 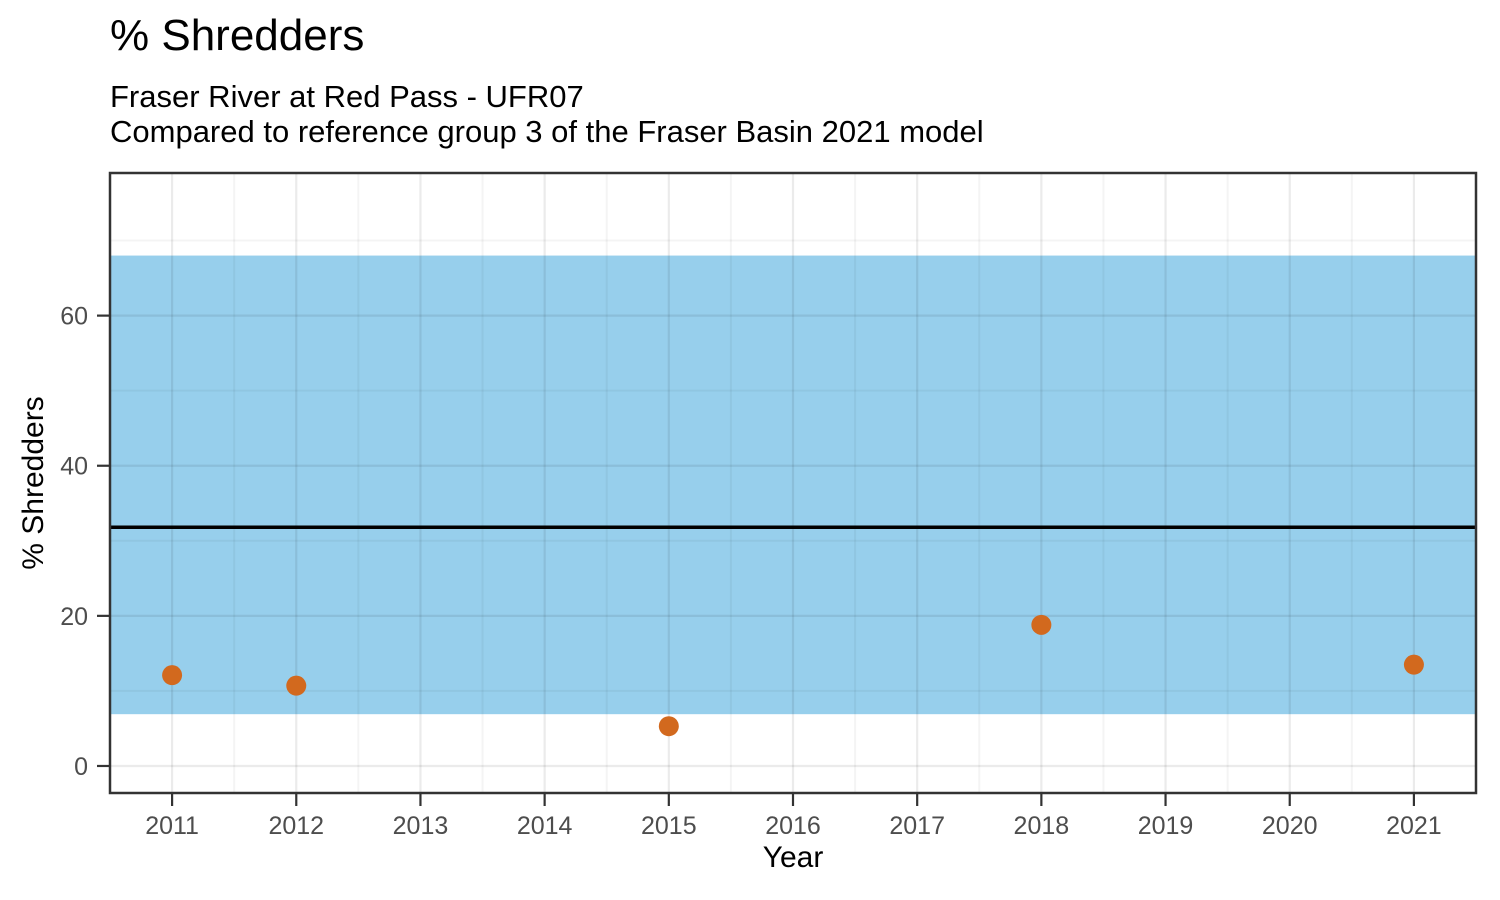 I want to click on x-axis-tick-label: 2018, so click(x=1042, y=826).